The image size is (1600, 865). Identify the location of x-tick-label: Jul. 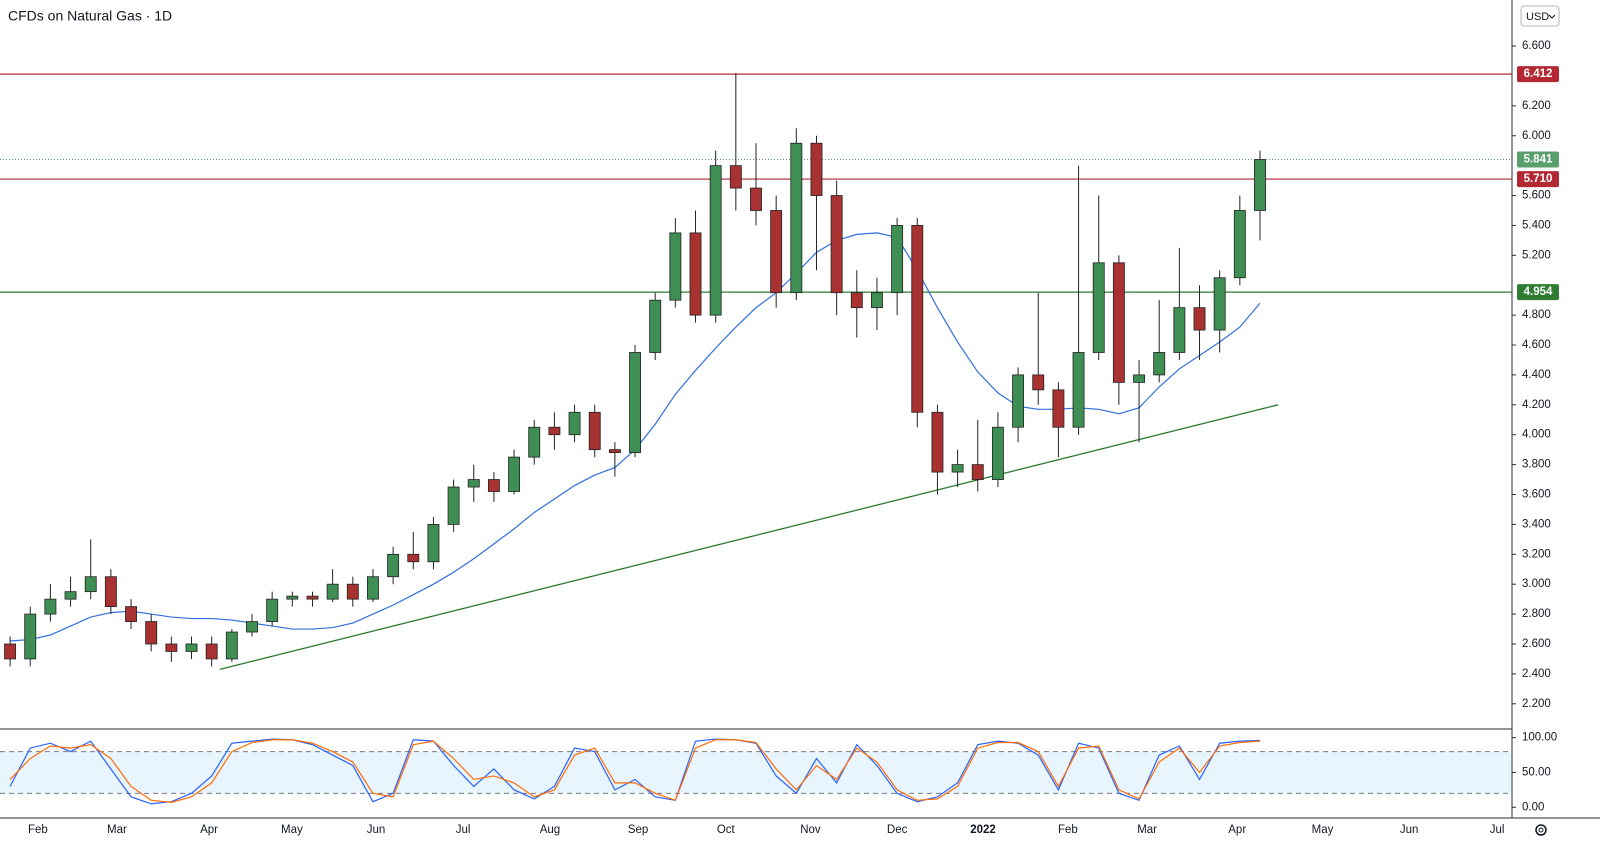
(1497, 830).